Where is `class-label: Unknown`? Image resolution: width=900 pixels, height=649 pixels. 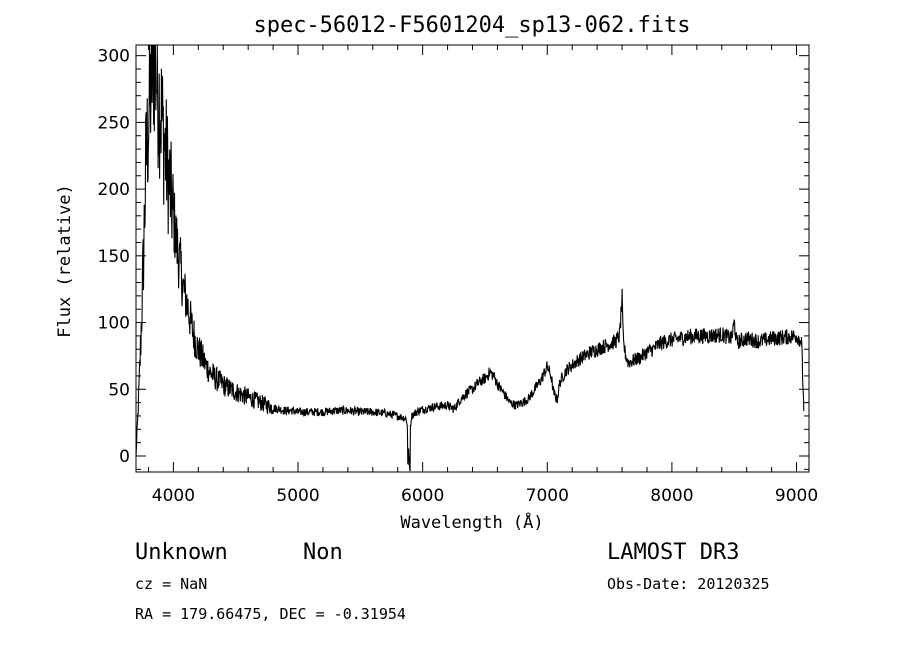
class-label: Unknown is located at coordinates (181, 552).